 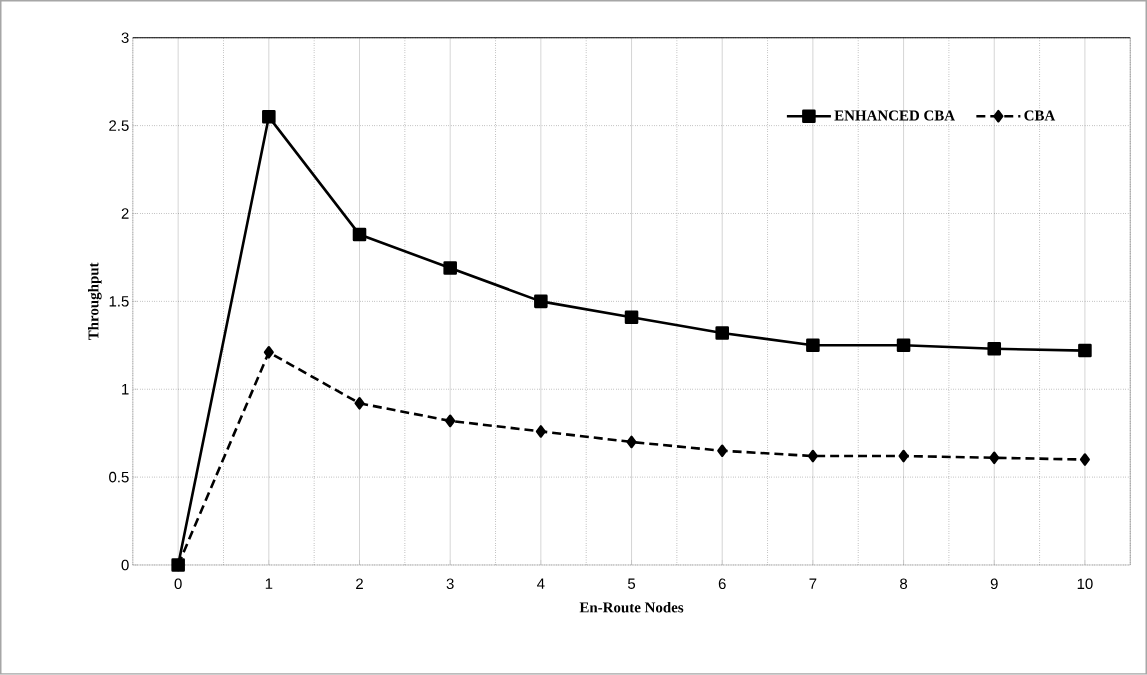 I want to click on x-tick-label: 5, so click(x=631, y=584).